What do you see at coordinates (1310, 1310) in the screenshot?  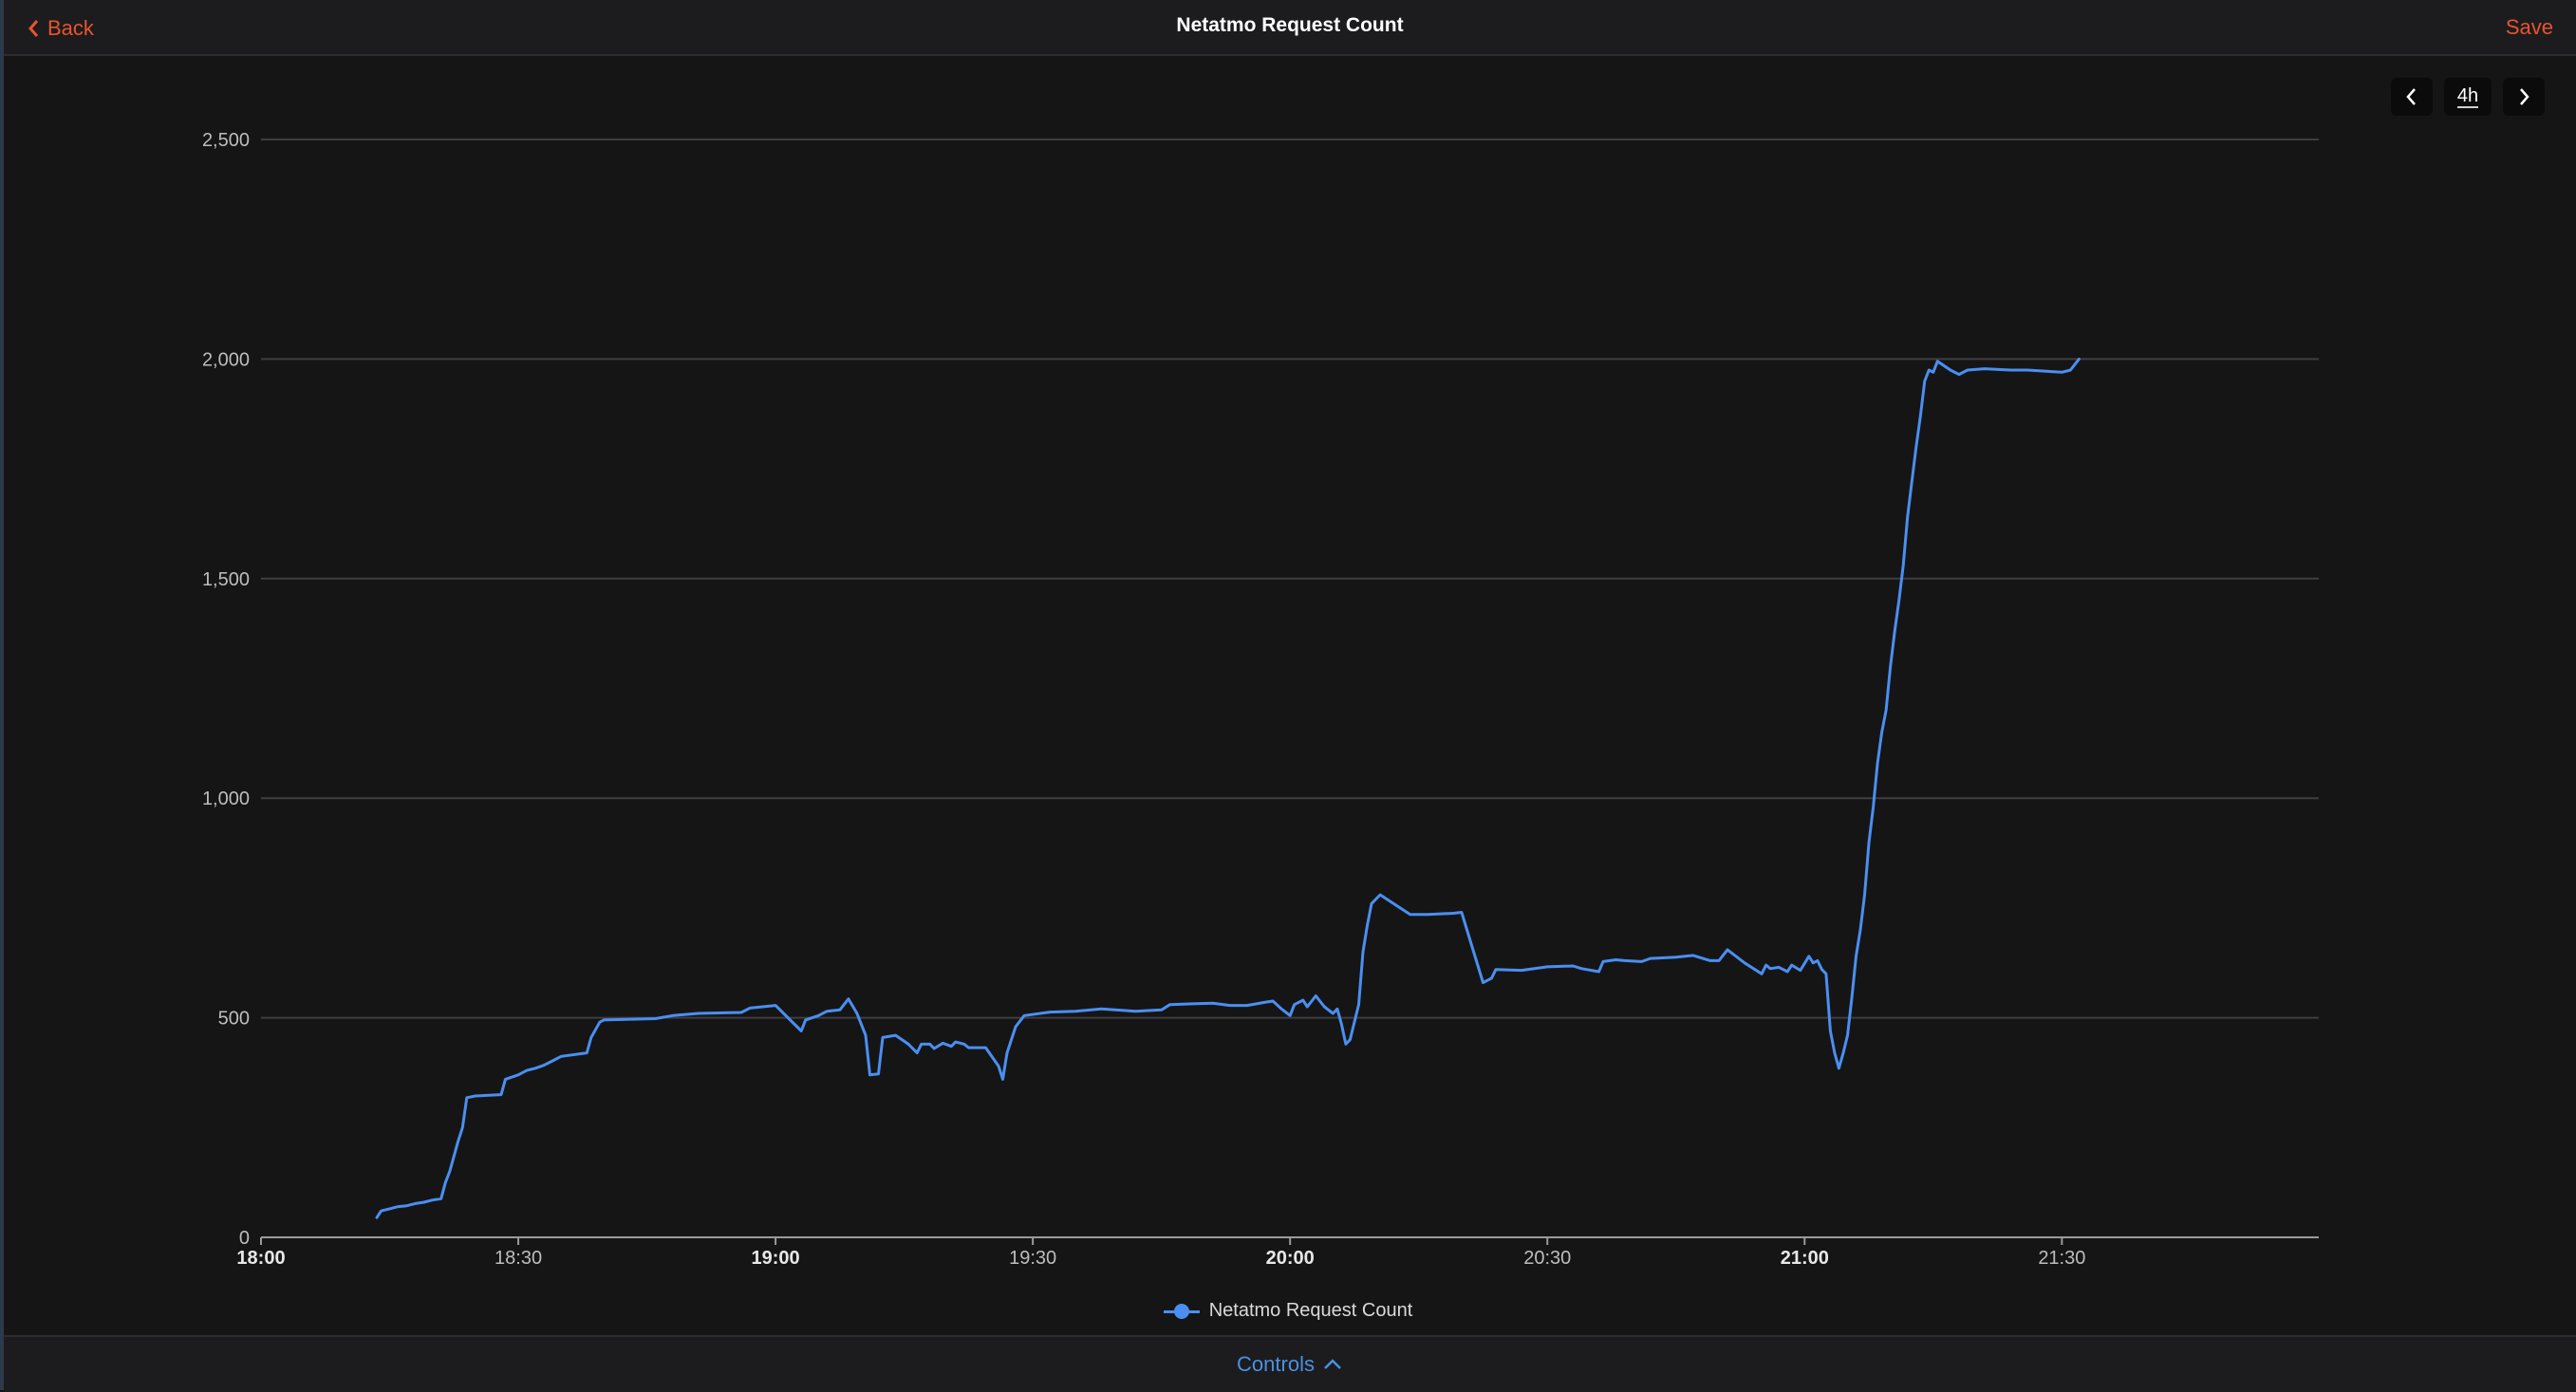 I see `legend-label: Netatmo Request Count` at bounding box center [1310, 1310].